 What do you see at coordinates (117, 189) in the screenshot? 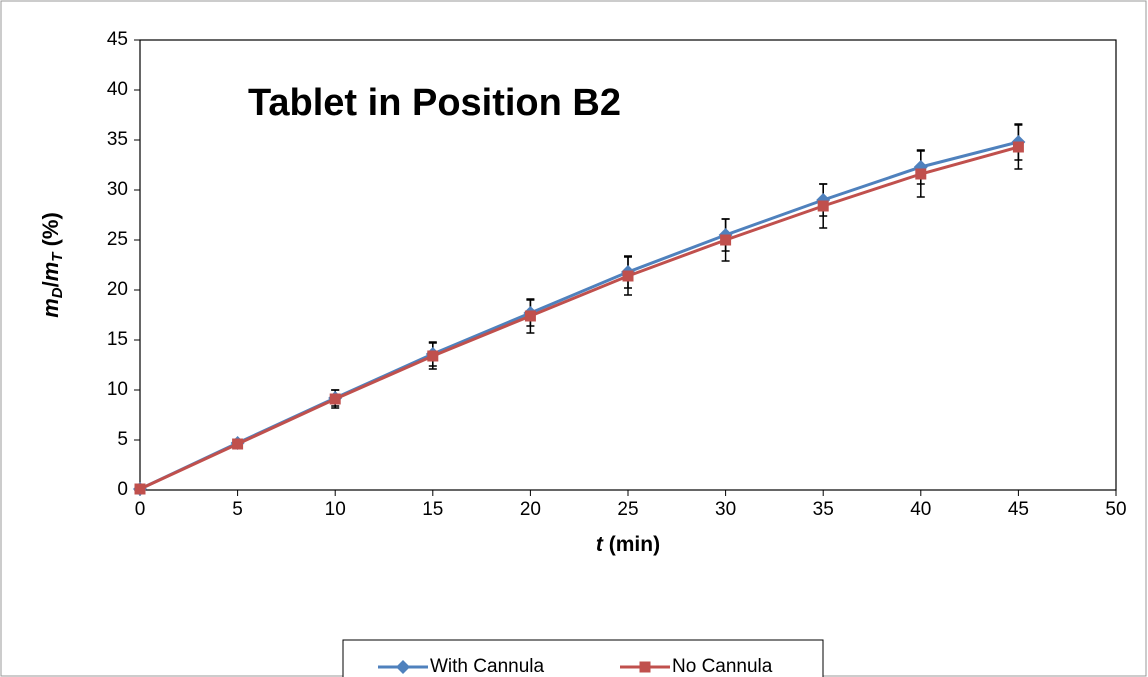
I see `y-tick-label: 30` at bounding box center [117, 189].